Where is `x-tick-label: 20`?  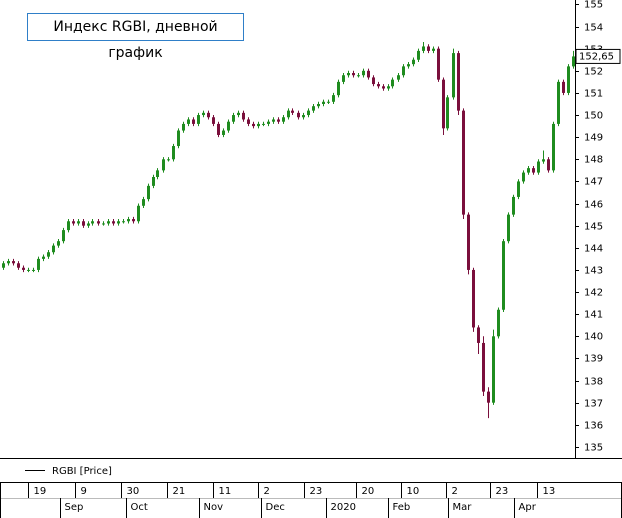
x-tick-label: 20 is located at coordinates (368, 491).